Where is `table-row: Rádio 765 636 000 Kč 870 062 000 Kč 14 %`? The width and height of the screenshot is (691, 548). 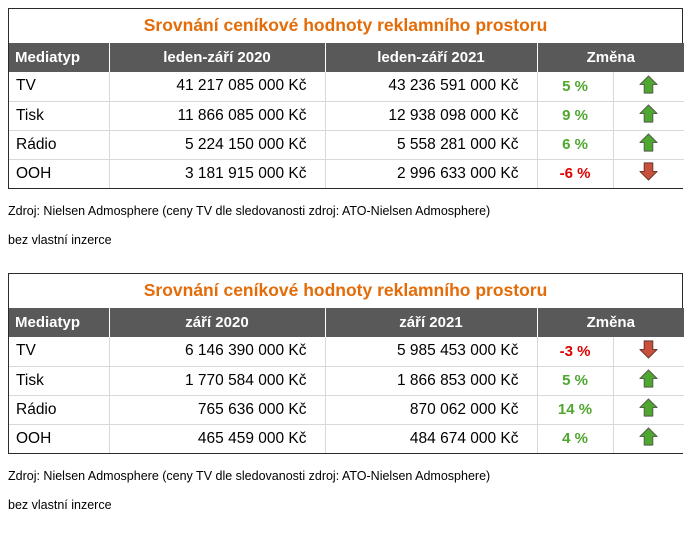
table-row: Rádio 765 636 000 Kč 870 062 000 Kč 14 % is located at coordinates (347, 409).